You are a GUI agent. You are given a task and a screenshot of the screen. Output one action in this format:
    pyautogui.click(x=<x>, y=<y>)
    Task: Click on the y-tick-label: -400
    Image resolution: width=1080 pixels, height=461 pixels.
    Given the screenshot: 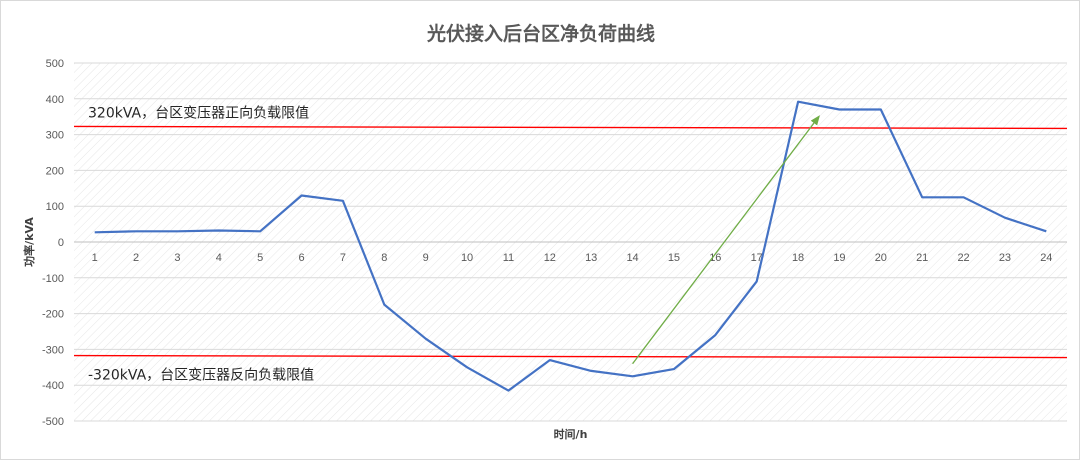 What is the action you would take?
    pyautogui.click(x=53, y=386)
    